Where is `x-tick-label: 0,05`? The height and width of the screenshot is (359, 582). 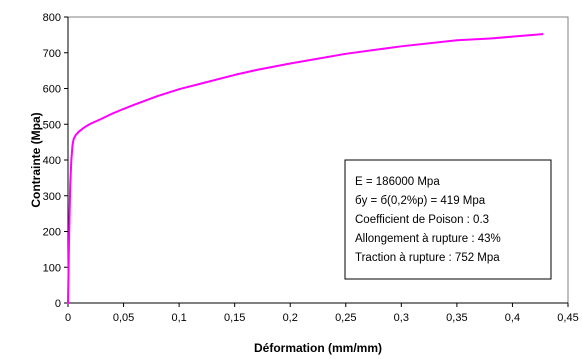
x-tick-label: 0,05 is located at coordinates (123, 318).